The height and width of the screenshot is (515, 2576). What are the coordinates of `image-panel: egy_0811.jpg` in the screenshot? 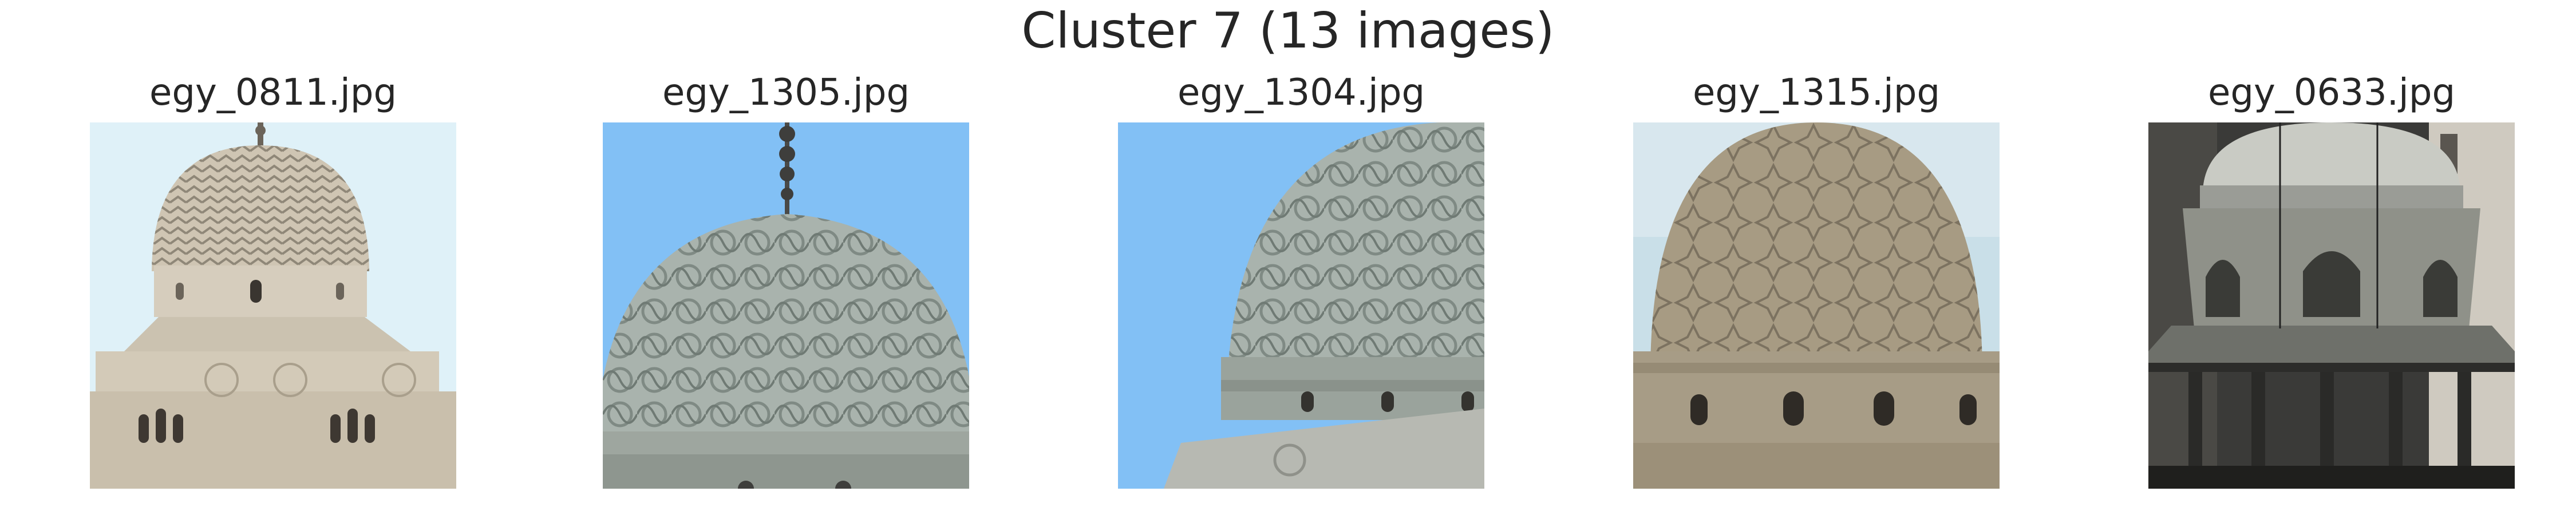 It's located at (273, 277).